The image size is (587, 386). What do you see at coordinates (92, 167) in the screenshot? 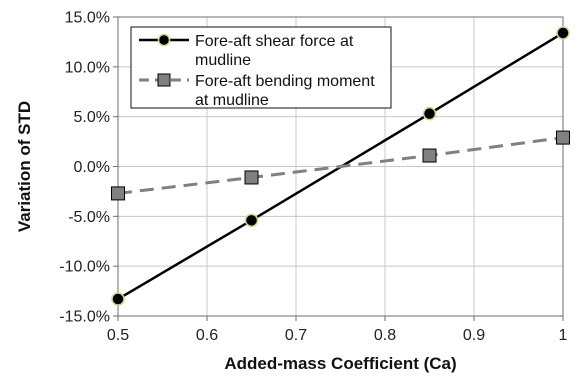
I see `y-tick-label: 0.0%` at bounding box center [92, 167].